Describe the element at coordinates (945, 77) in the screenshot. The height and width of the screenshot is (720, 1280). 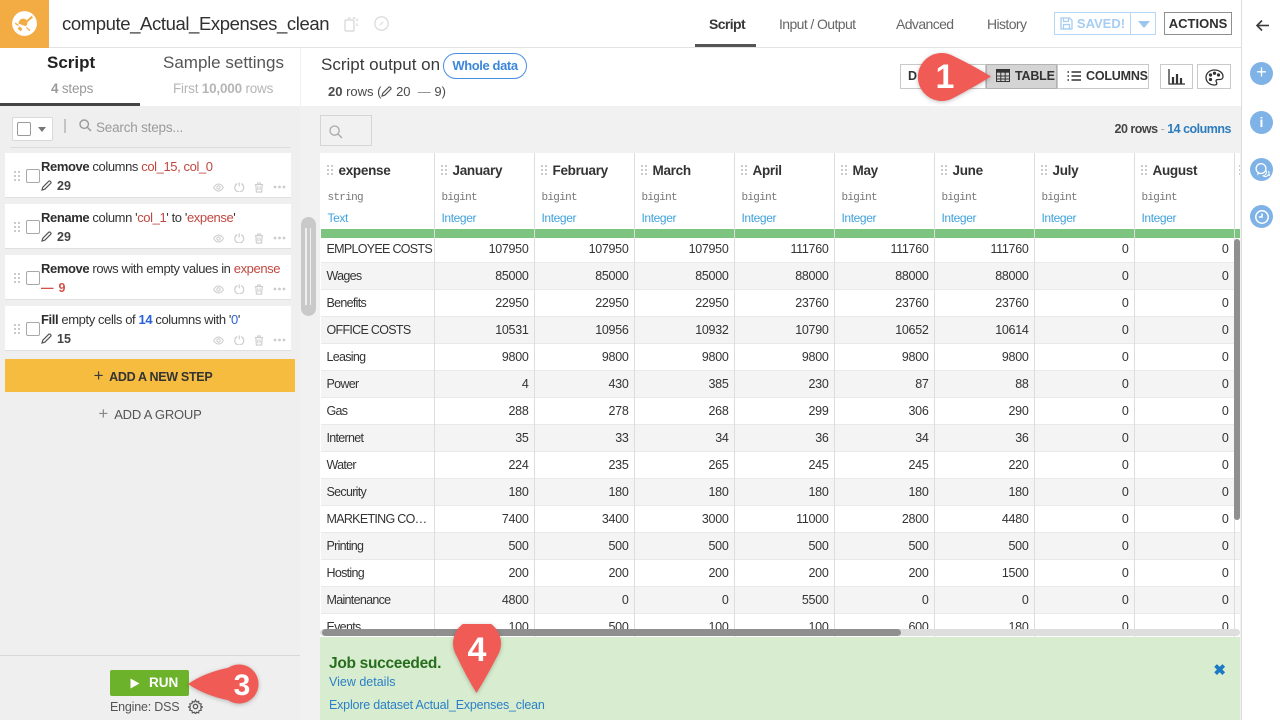
I see `svg-text: 1` at that location.